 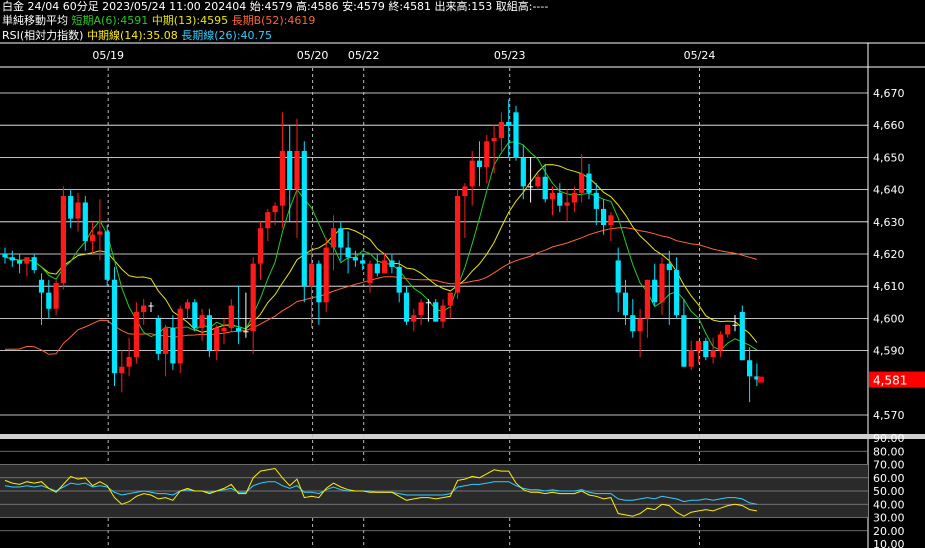 What do you see at coordinates (889, 518) in the screenshot?
I see `rsi-tick-label: 30.00` at bounding box center [889, 518].